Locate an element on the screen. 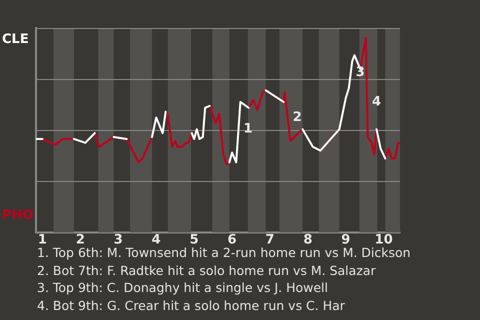  annotation: 2 is located at coordinates (297, 117).